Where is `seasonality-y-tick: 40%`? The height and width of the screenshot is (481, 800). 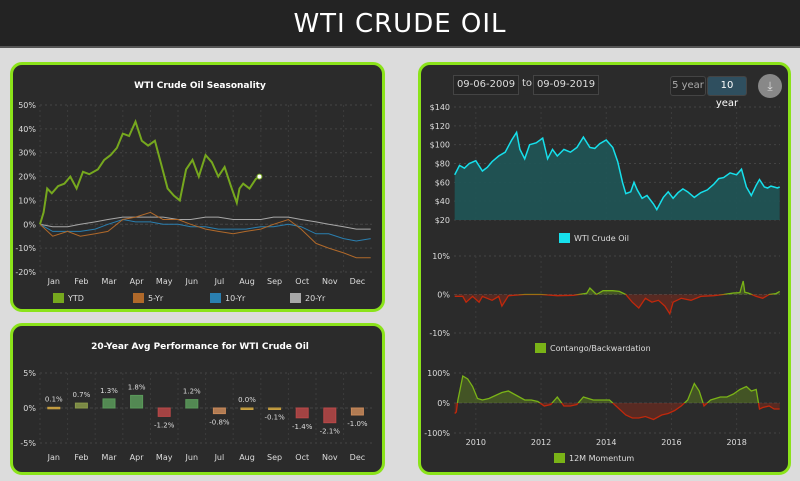
seasonality-y-tick: 40% is located at coordinates (27, 129).